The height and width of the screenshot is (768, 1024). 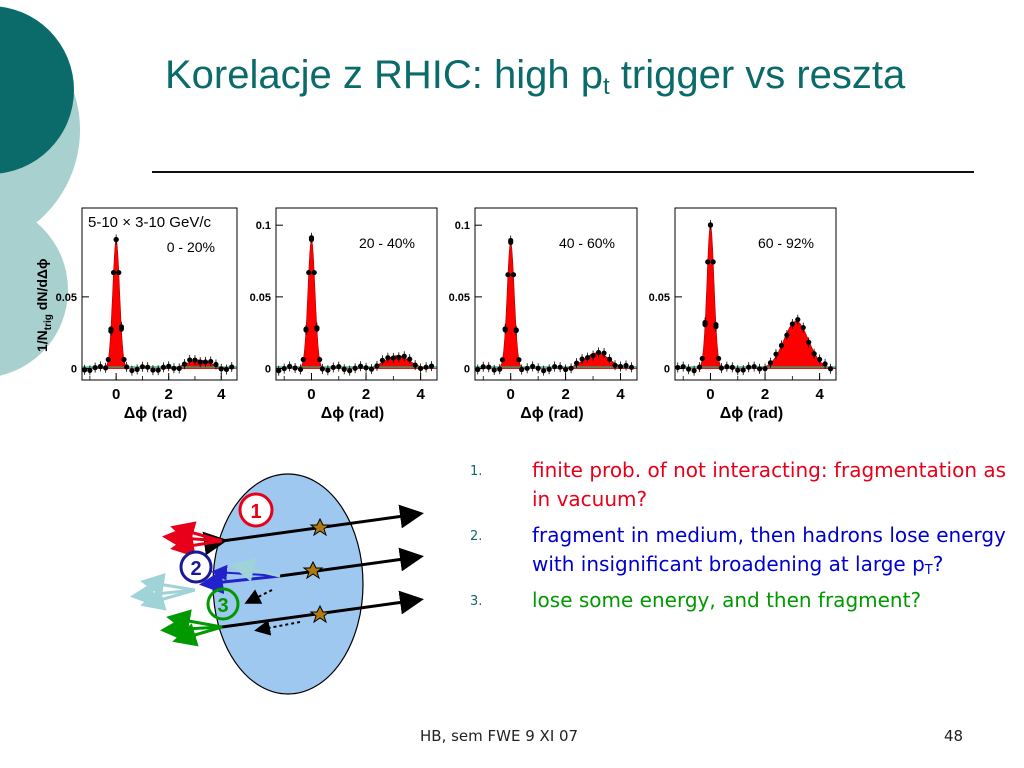 I want to click on x-tick-label: 0, so click(x=311, y=394).